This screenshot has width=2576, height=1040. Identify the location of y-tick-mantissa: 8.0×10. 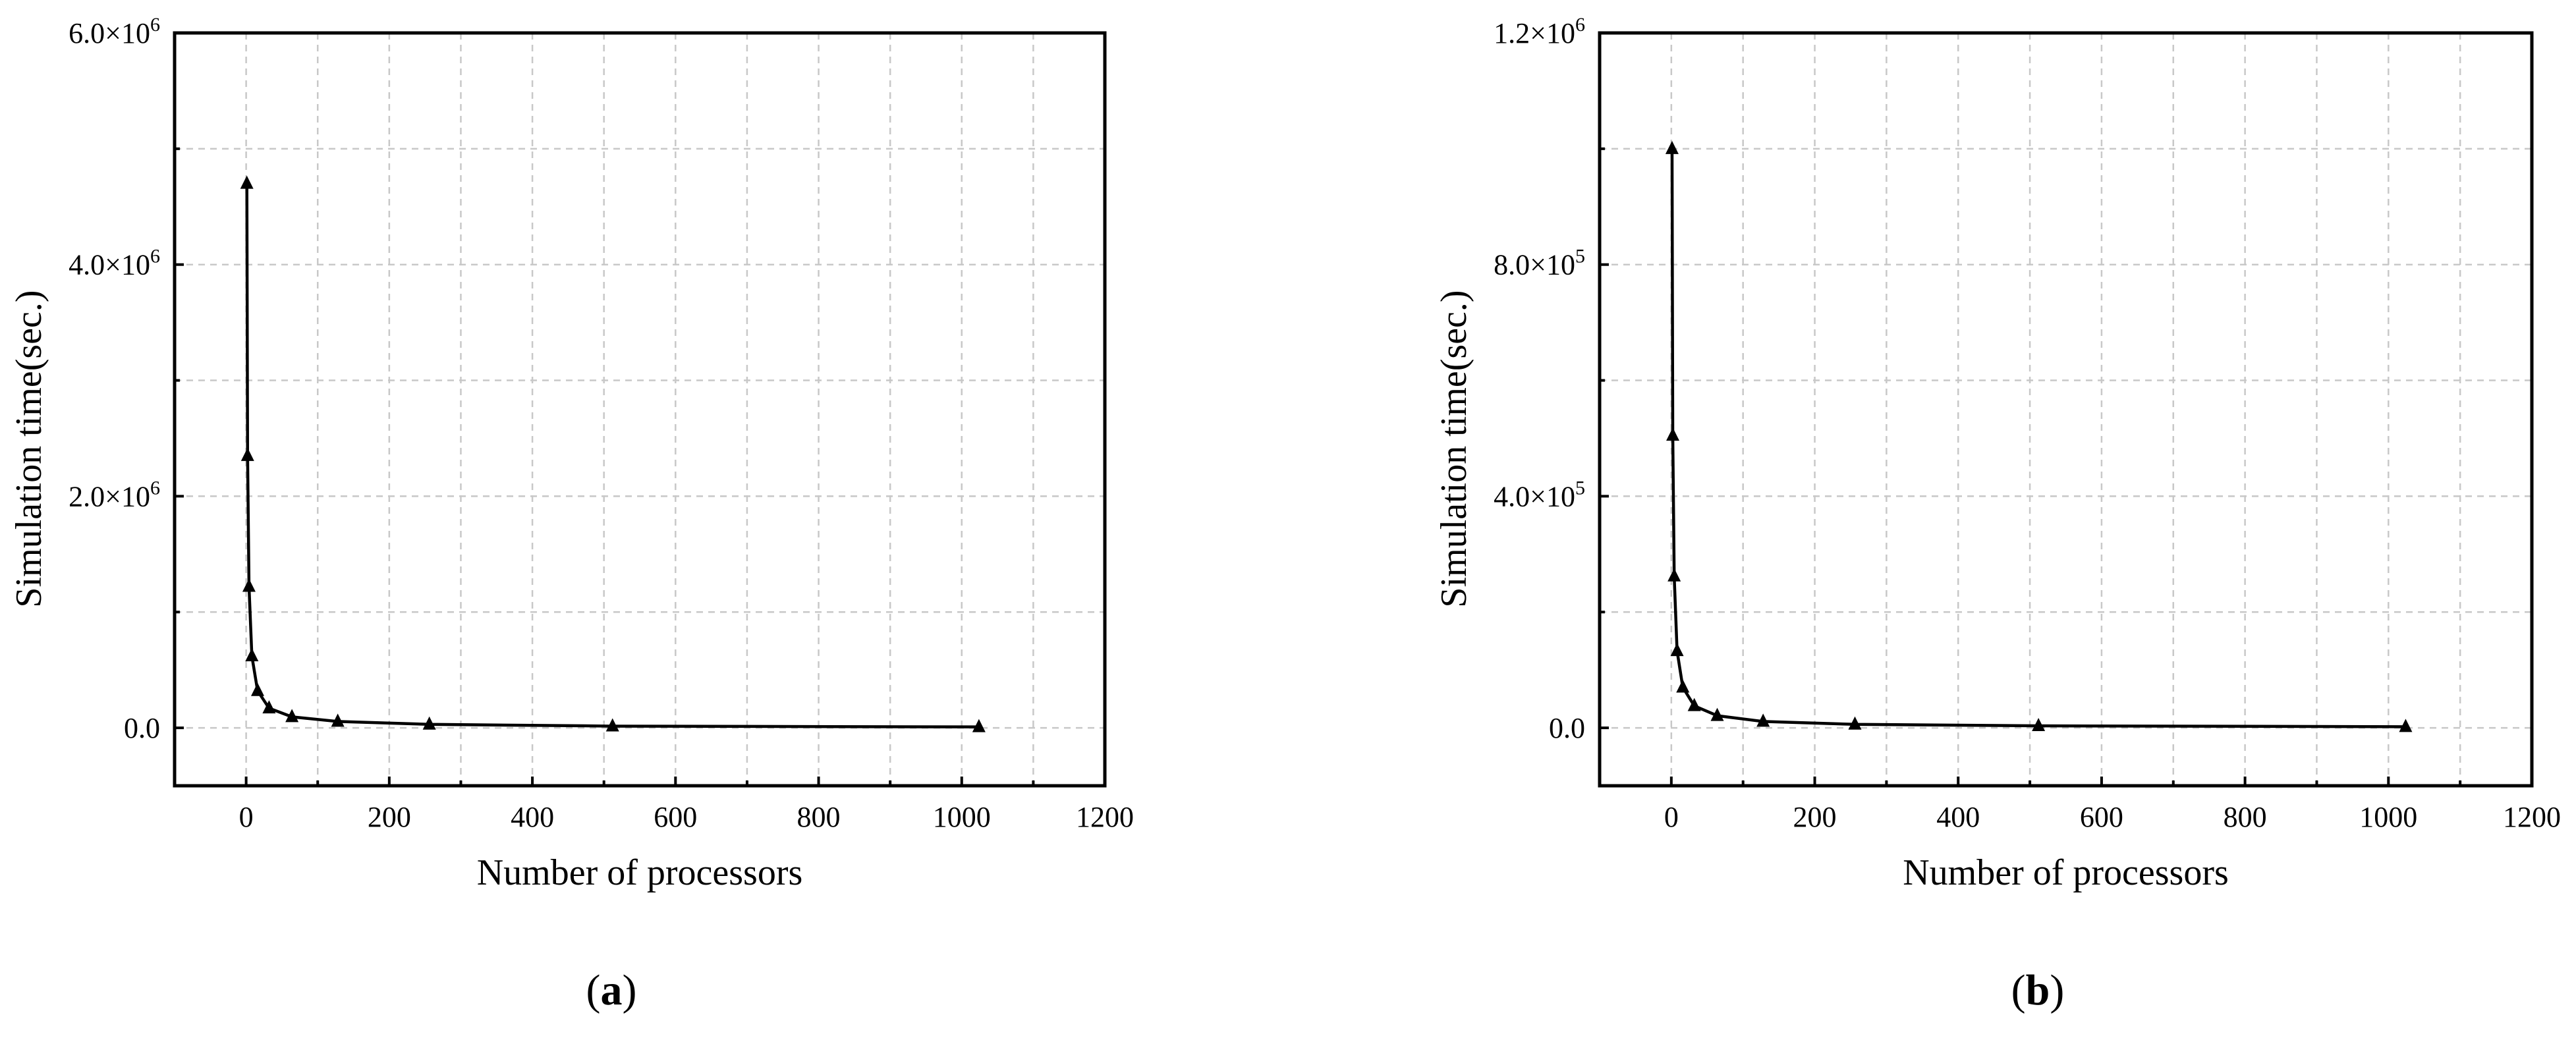
(1534, 265).